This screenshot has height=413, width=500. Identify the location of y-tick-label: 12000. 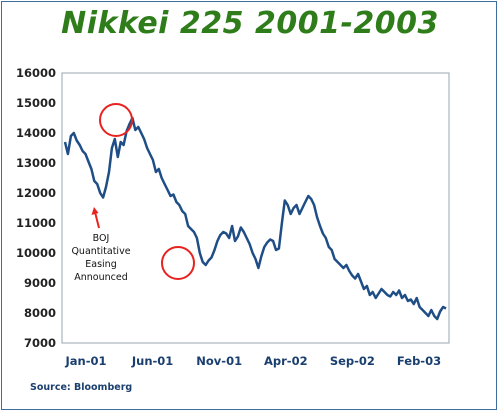
(36, 193).